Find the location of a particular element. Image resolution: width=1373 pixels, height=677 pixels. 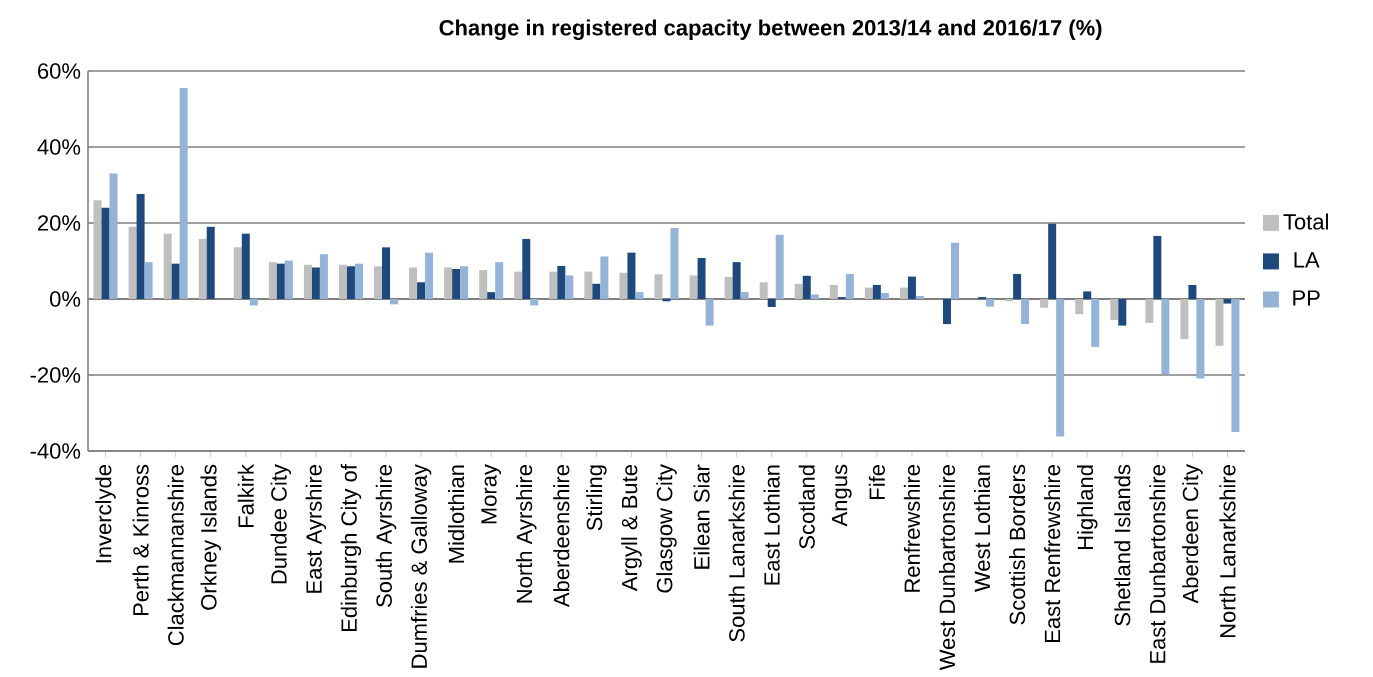

x-tick-label: Glasgow City is located at coordinates (666, 528).